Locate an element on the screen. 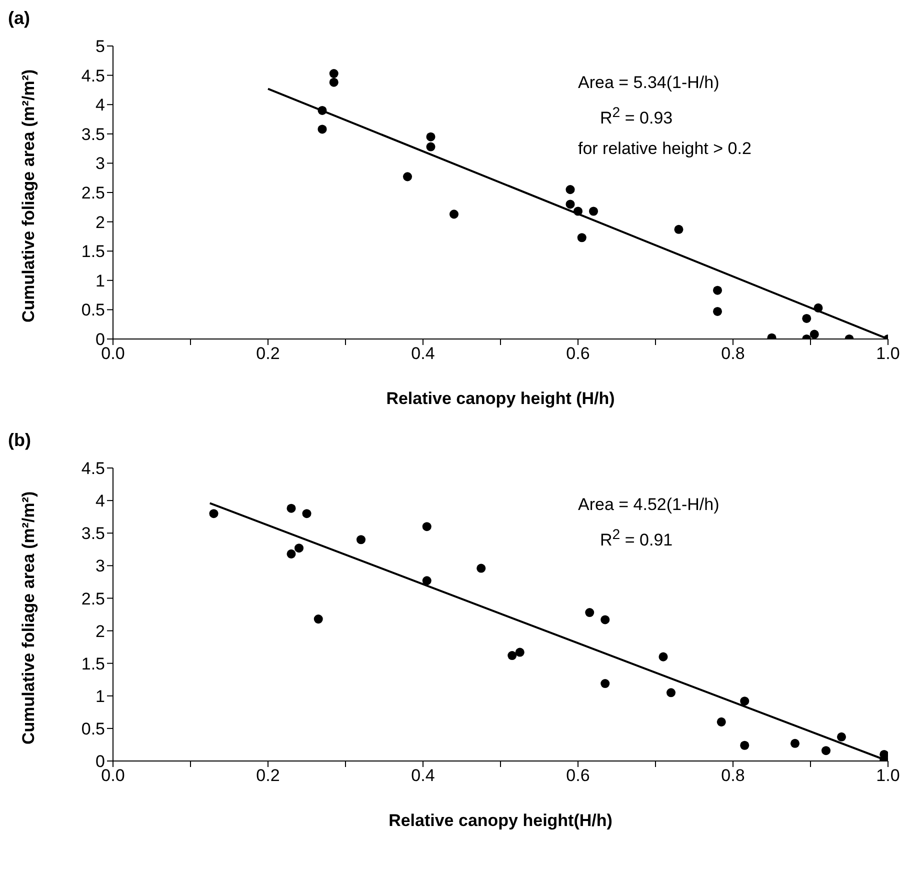 This screenshot has width=923, height=885. annotation: Area = 5.34(1-H/h) is located at coordinates (649, 83).